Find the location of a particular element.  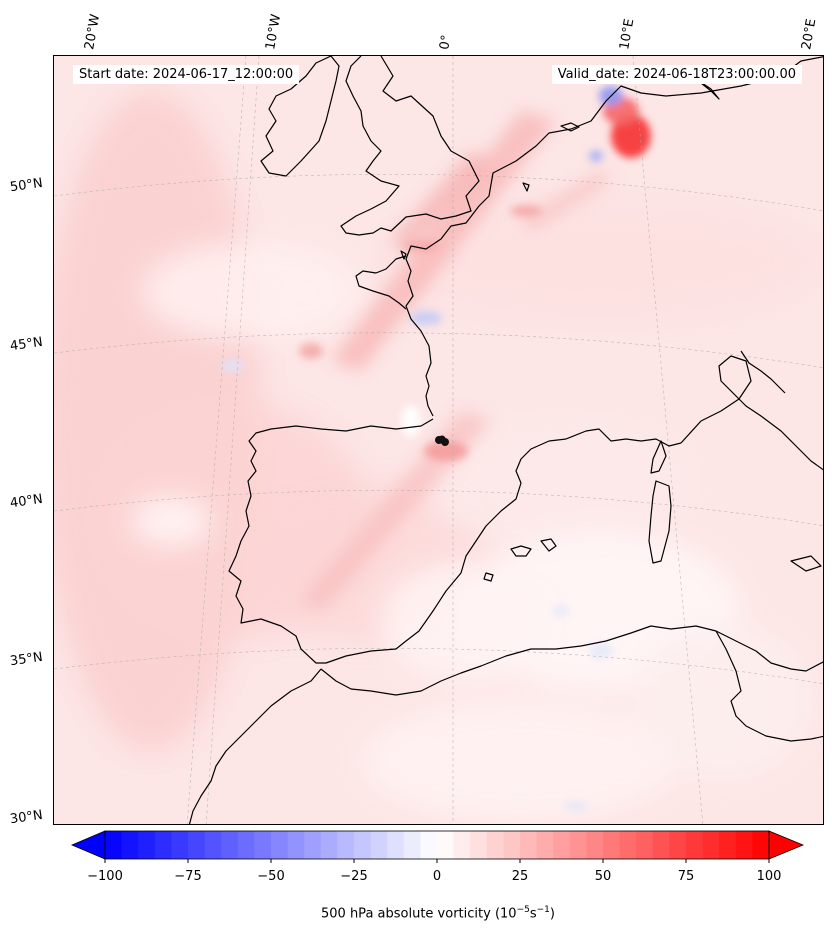

lat-label-50n: 50°N is located at coordinates (26, 185).